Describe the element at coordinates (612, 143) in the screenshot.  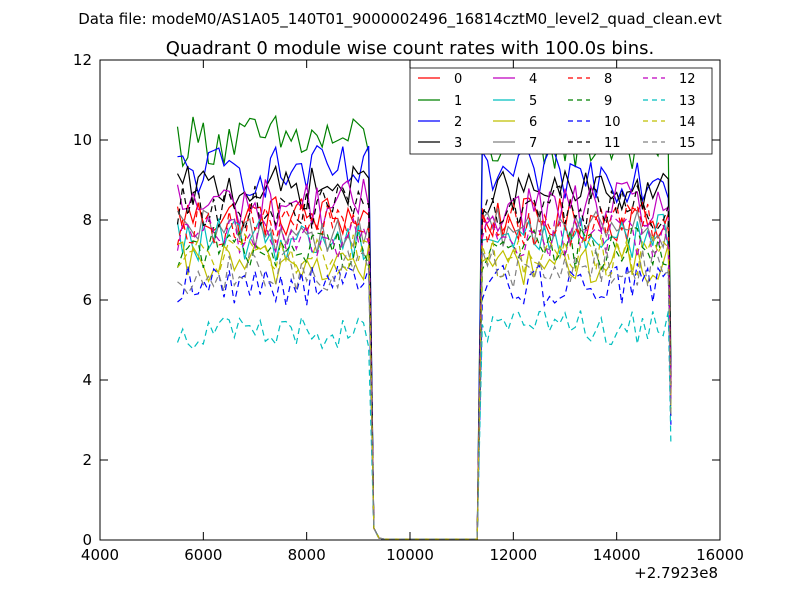
I see `legend-label-11: 11` at that location.